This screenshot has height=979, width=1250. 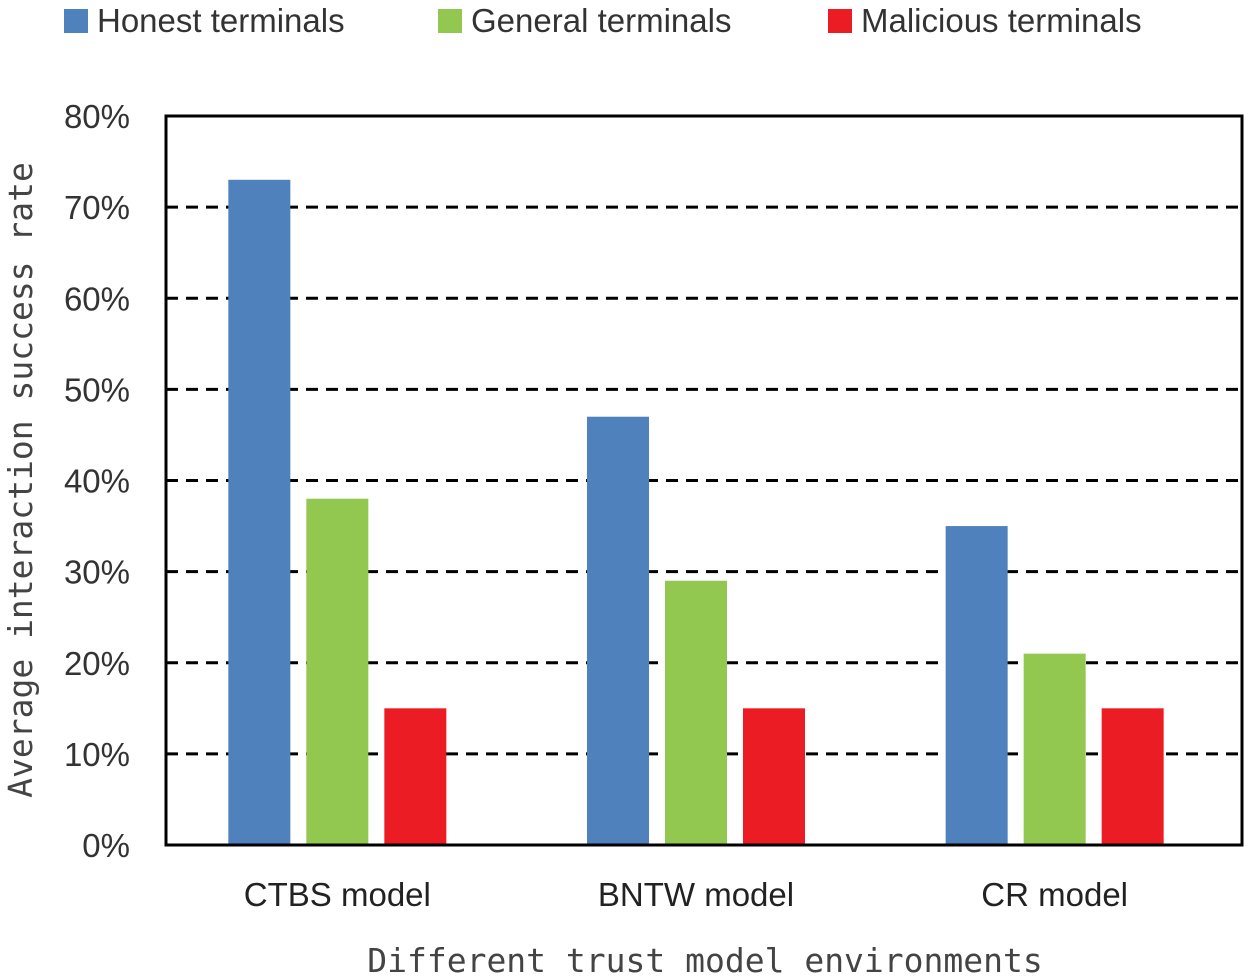 I want to click on legend-label: Honest terminals, so click(x=221, y=20).